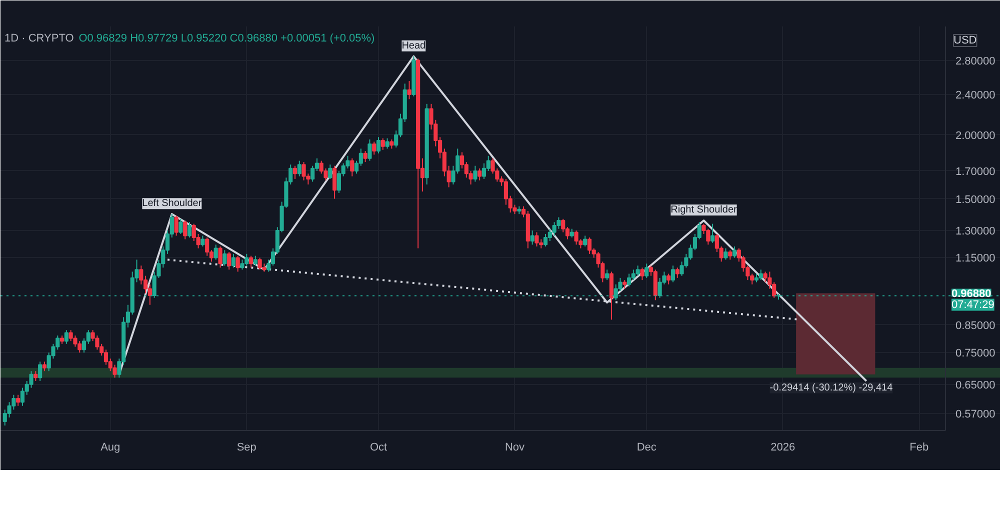 The image size is (1000, 510). Describe the element at coordinates (976, 136) in the screenshot. I see `y-tick-label: 2.00000` at that location.